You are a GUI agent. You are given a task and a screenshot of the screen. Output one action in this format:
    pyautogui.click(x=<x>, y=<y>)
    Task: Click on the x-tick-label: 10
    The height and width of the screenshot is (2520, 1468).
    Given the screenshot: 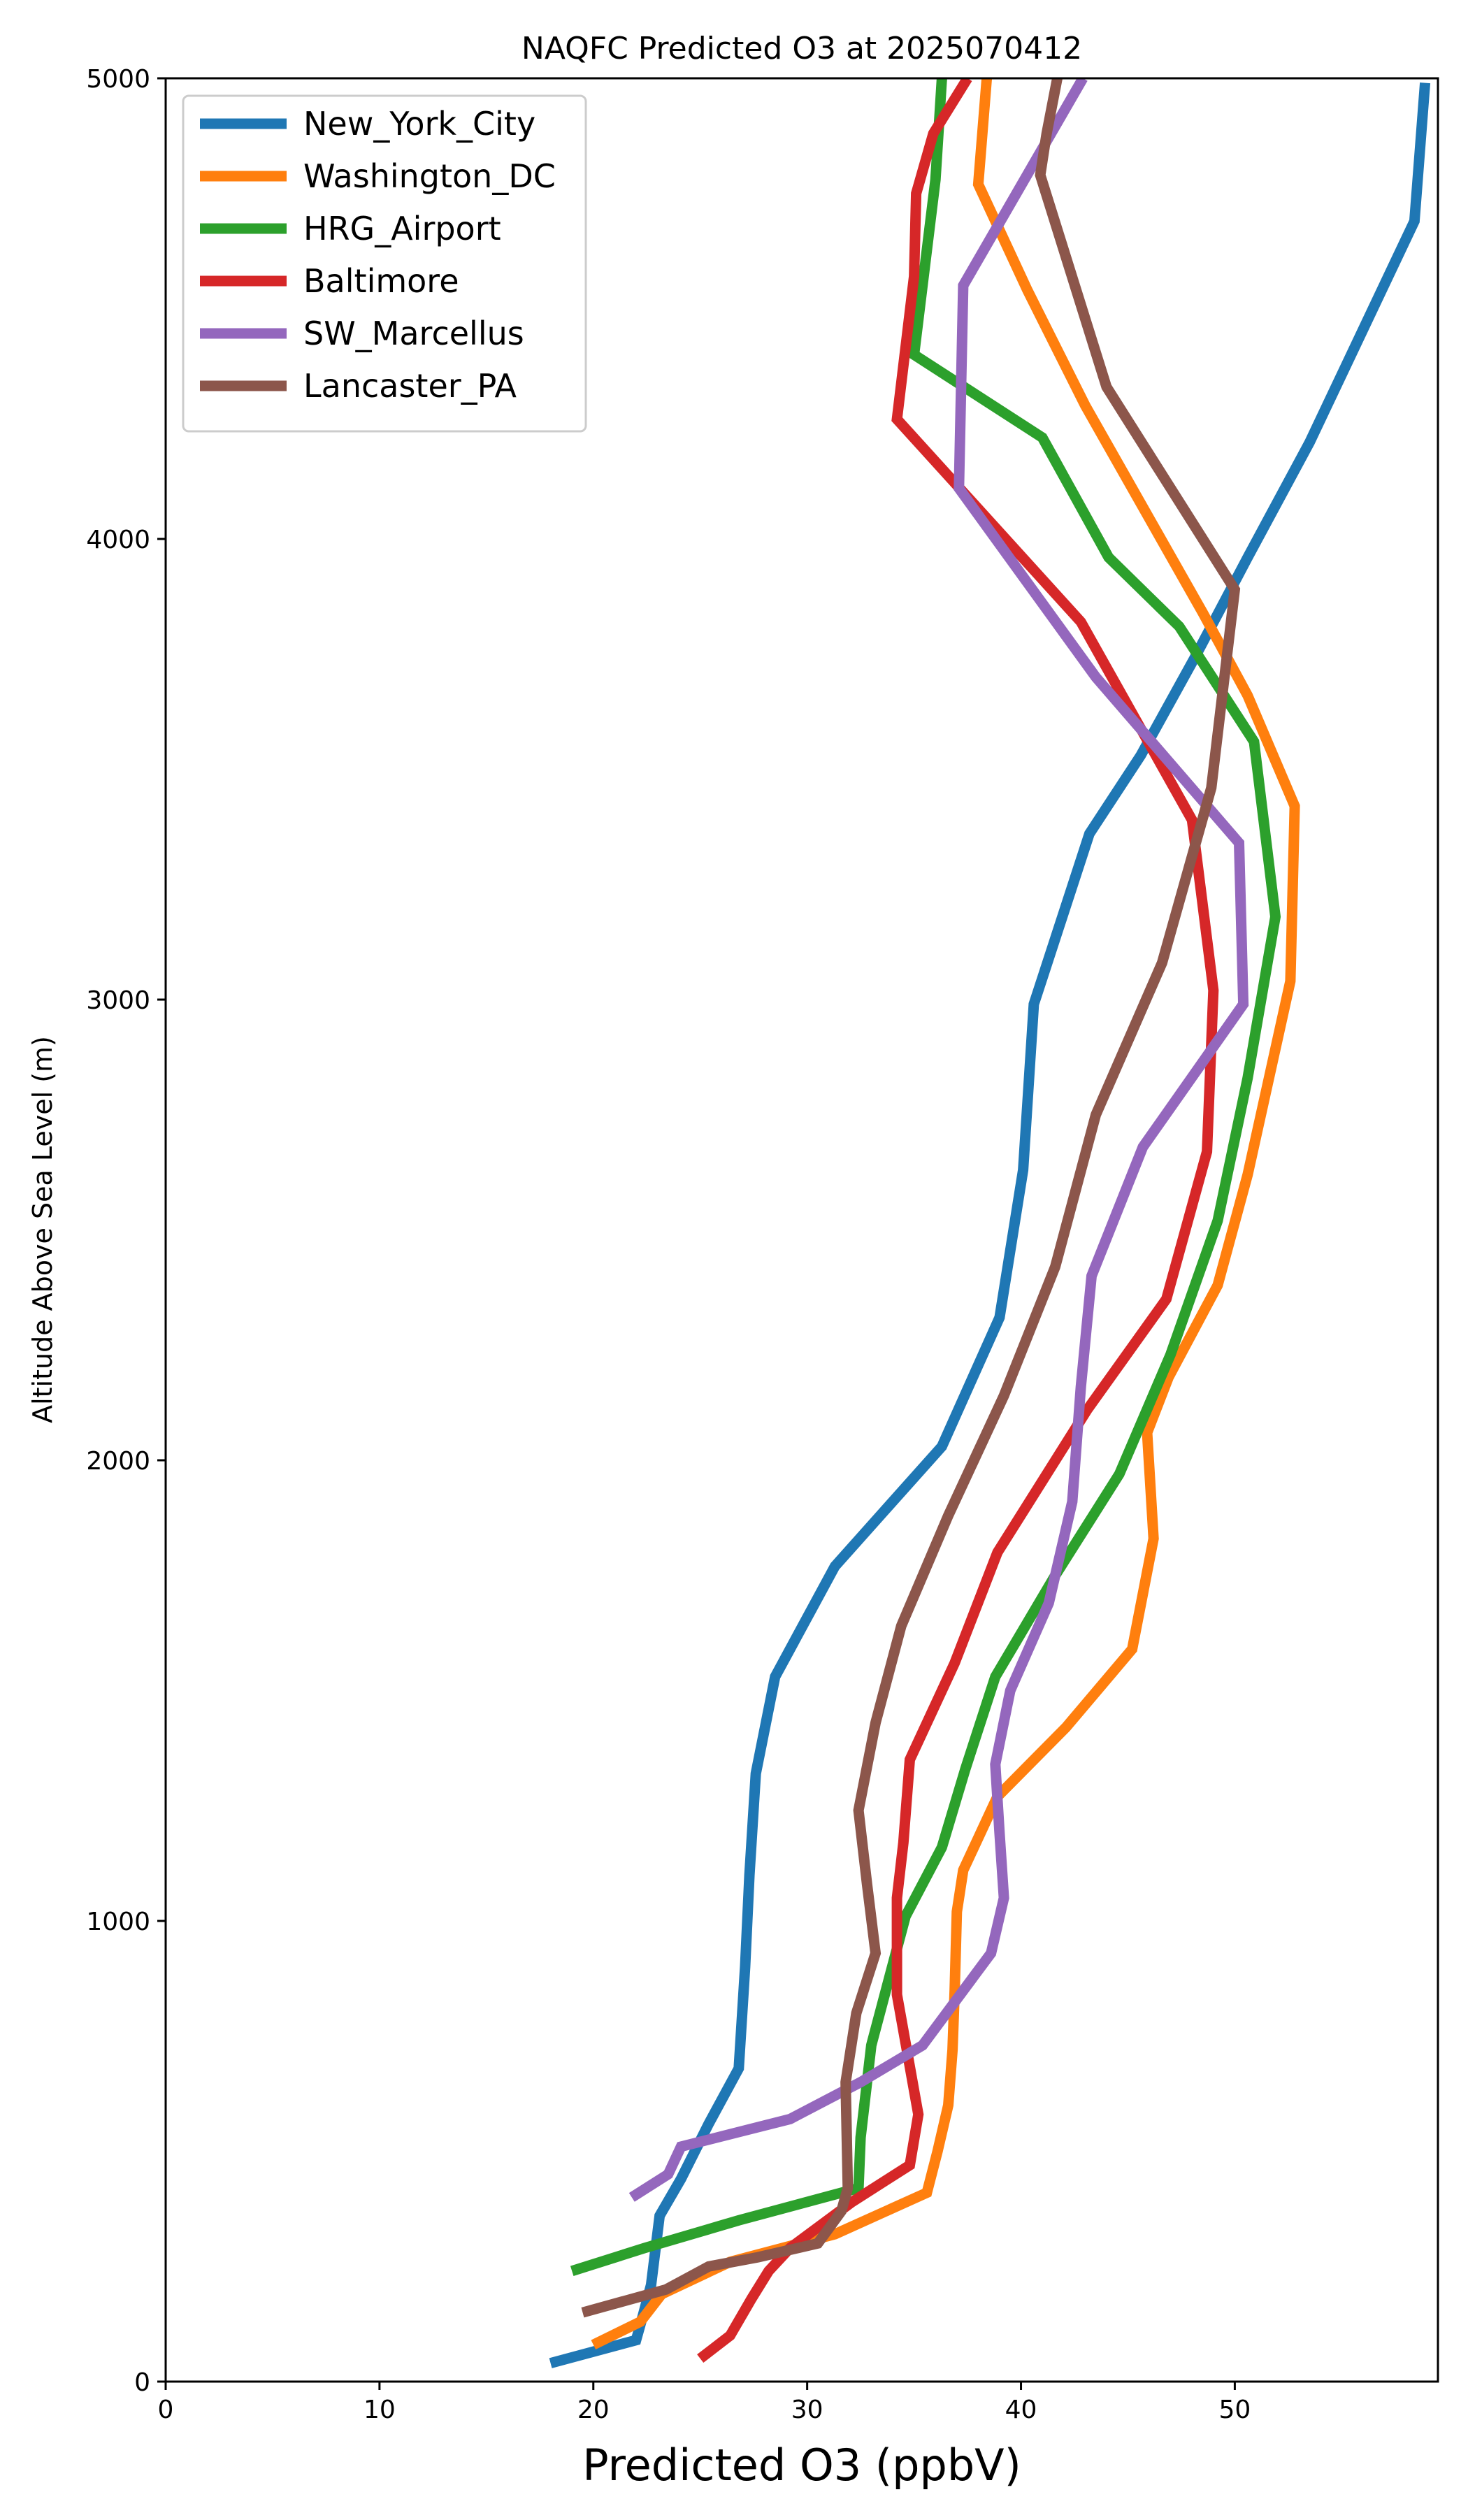 What is the action you would take?
    pyautogui.click(x=380, y=2410)
    